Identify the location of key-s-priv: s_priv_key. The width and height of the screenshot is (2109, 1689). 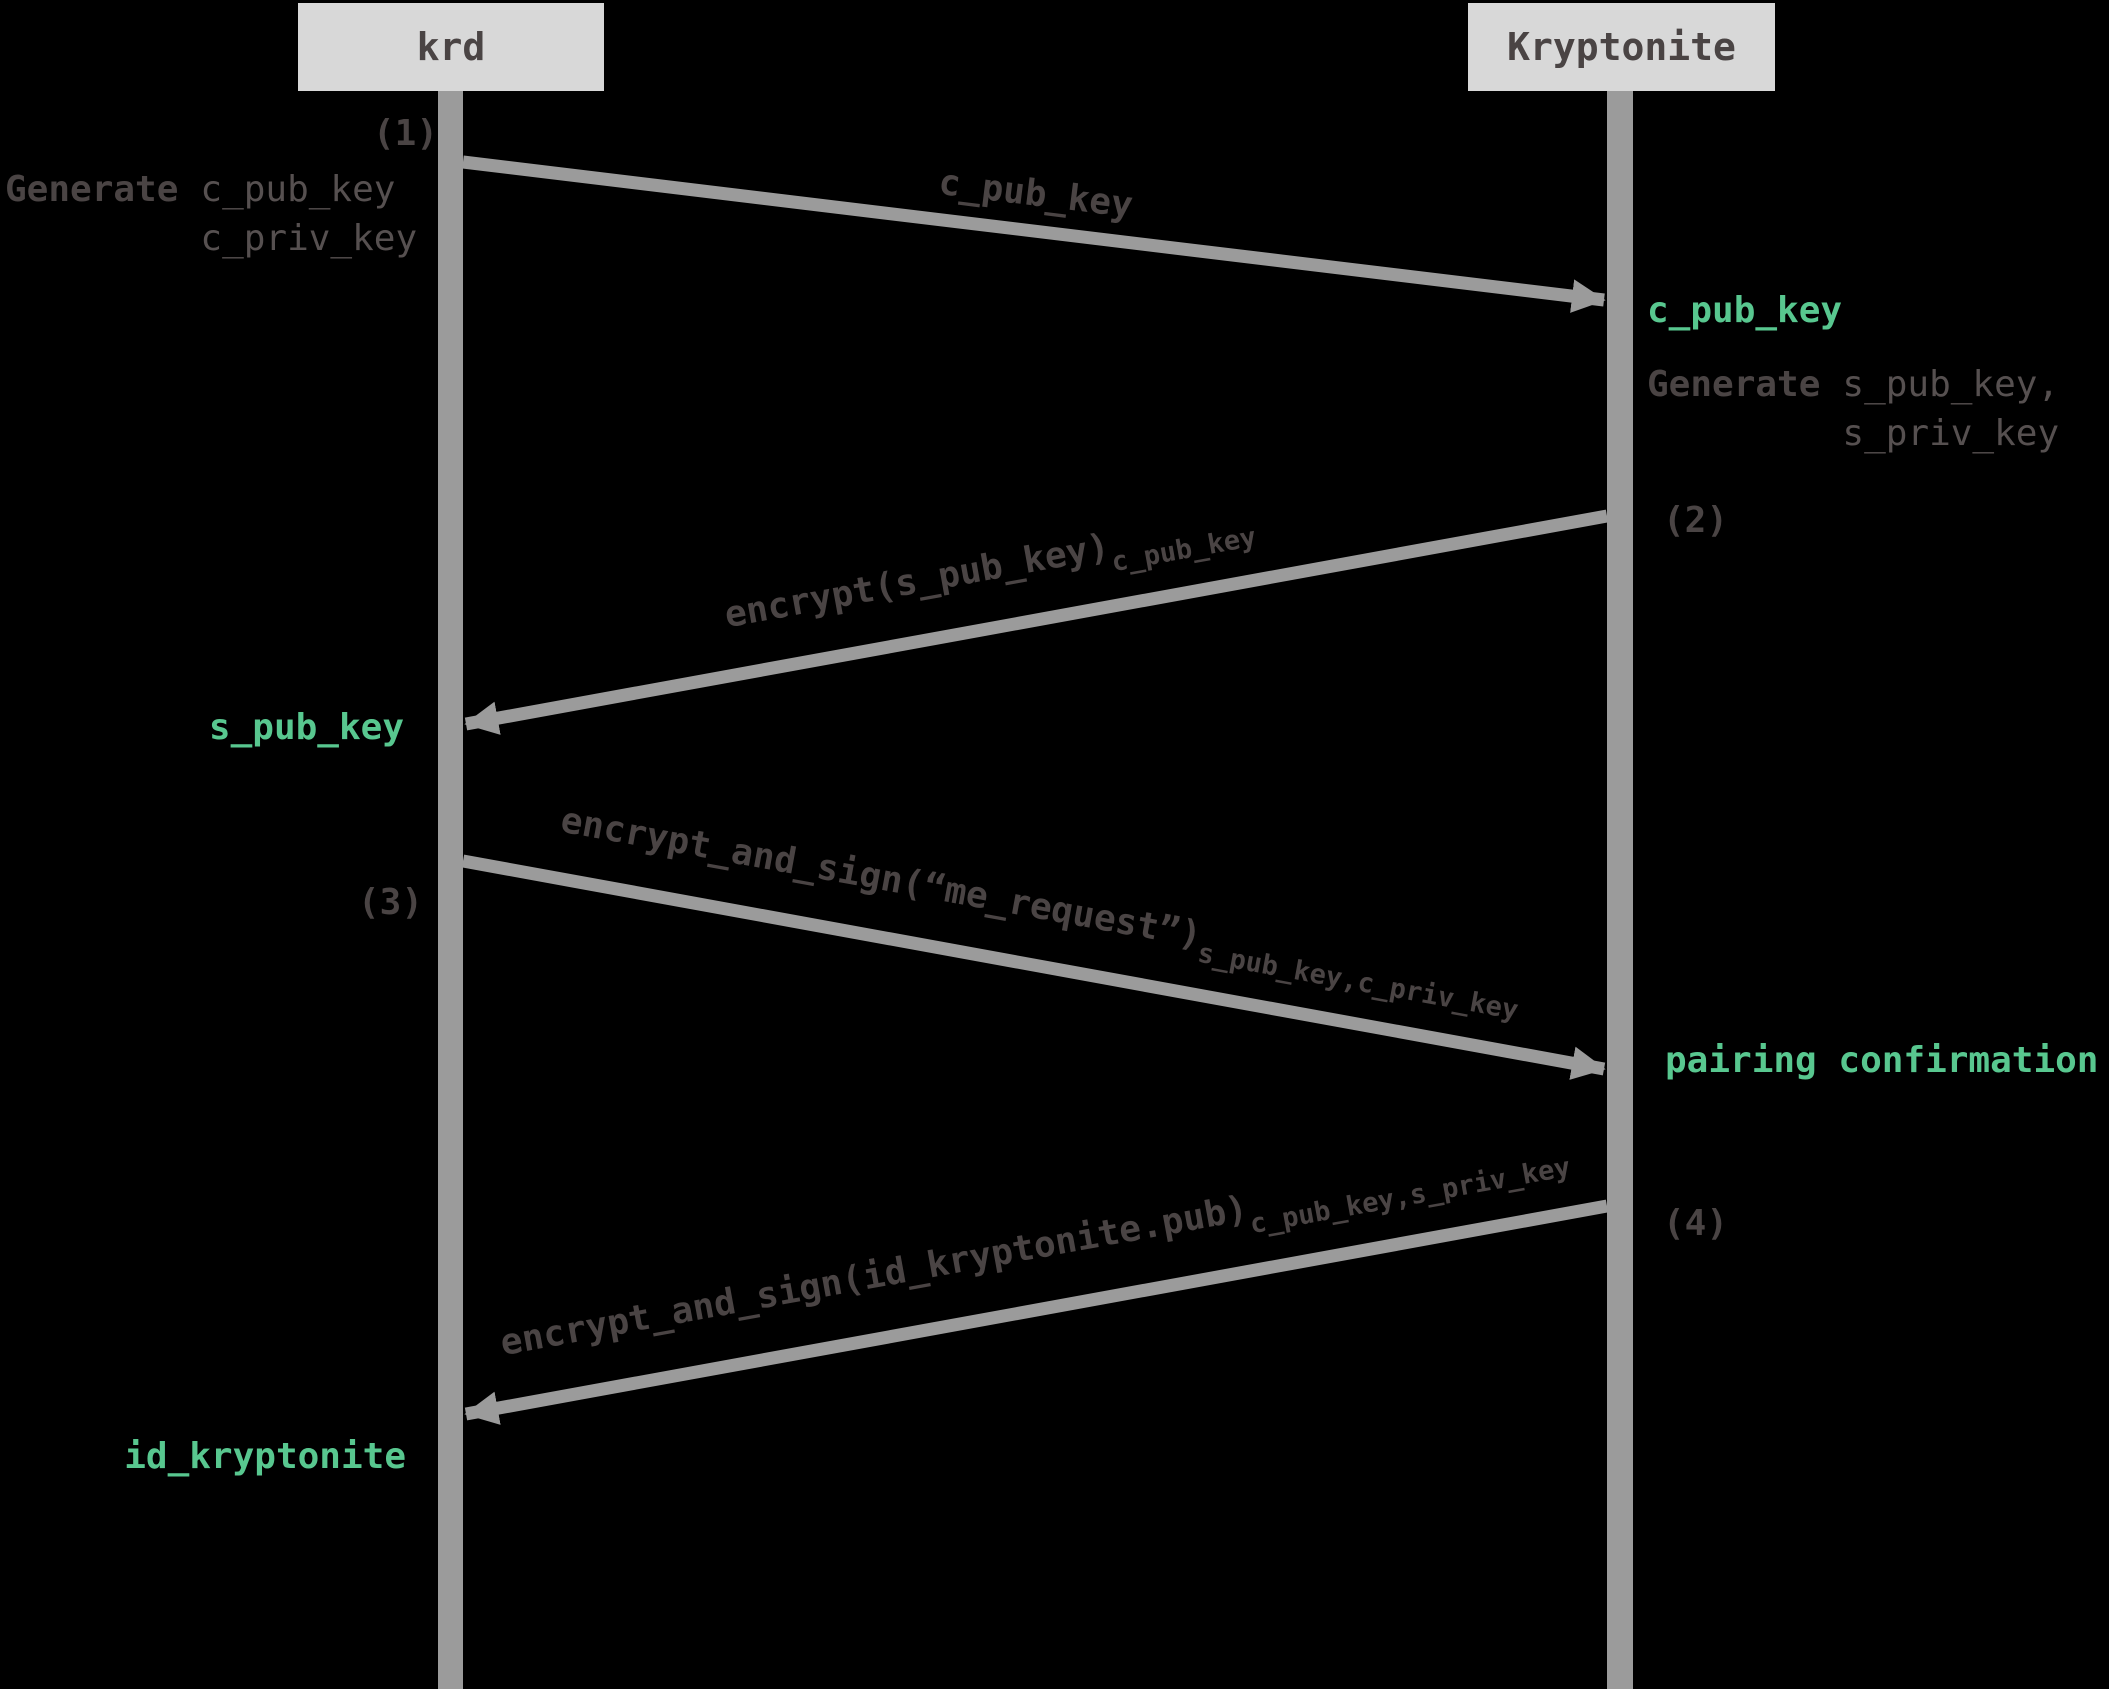
(1951, 433).